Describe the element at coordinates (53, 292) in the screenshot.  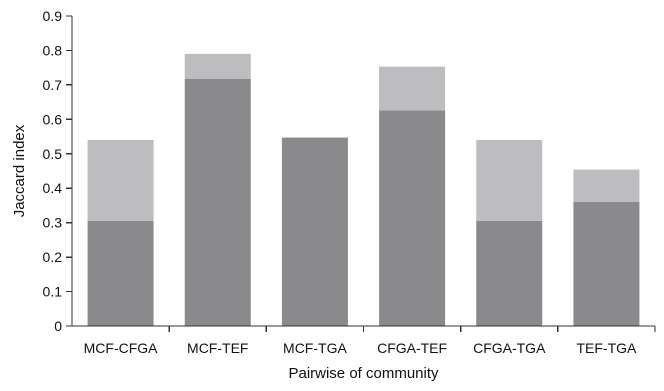
I see `y-tick-label: 0.1` at that location.